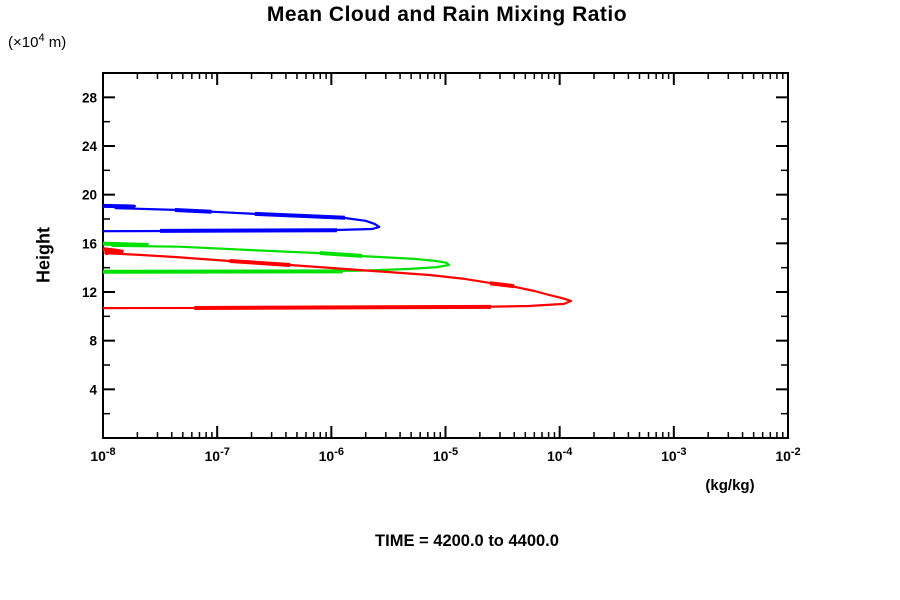  What do you see at coordinates (55, 42) in the screenshot?
I see `y-axis-unit-suffix: m)` at bounding box center [55, 42].